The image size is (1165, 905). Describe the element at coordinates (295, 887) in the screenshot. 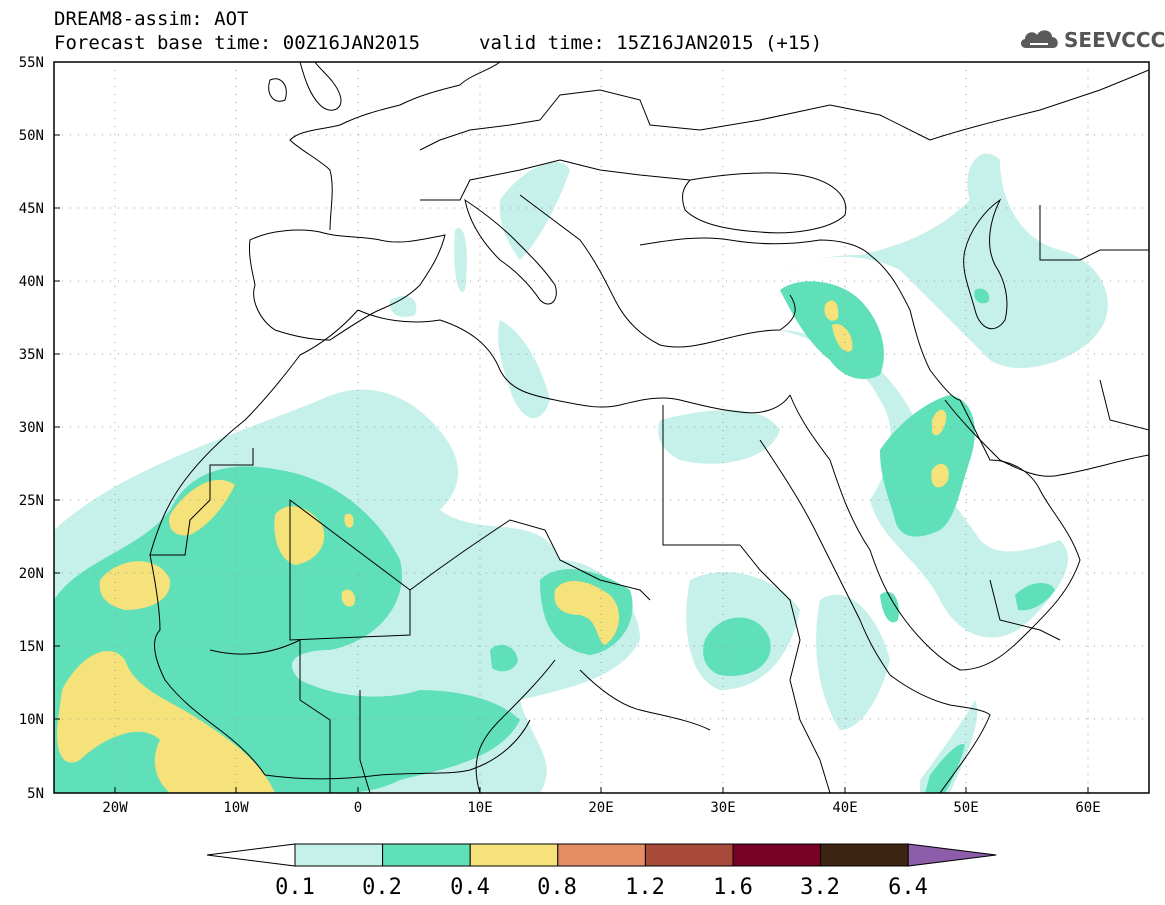

I see `colorbar-label: 0.1` at that location.